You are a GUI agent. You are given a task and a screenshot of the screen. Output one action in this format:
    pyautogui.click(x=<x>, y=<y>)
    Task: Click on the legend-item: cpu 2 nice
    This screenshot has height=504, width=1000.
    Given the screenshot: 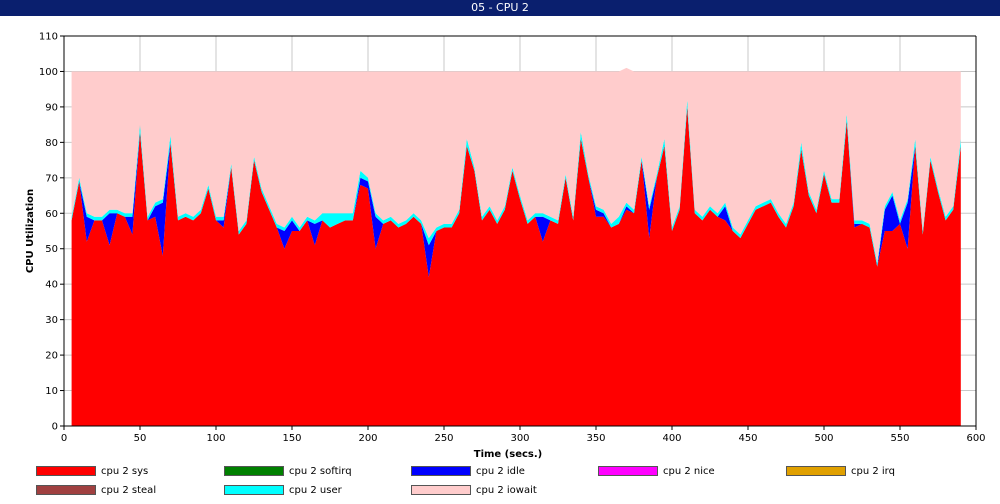 What is the action you would take?
    pyautogui.click(x=656, y=472)
    